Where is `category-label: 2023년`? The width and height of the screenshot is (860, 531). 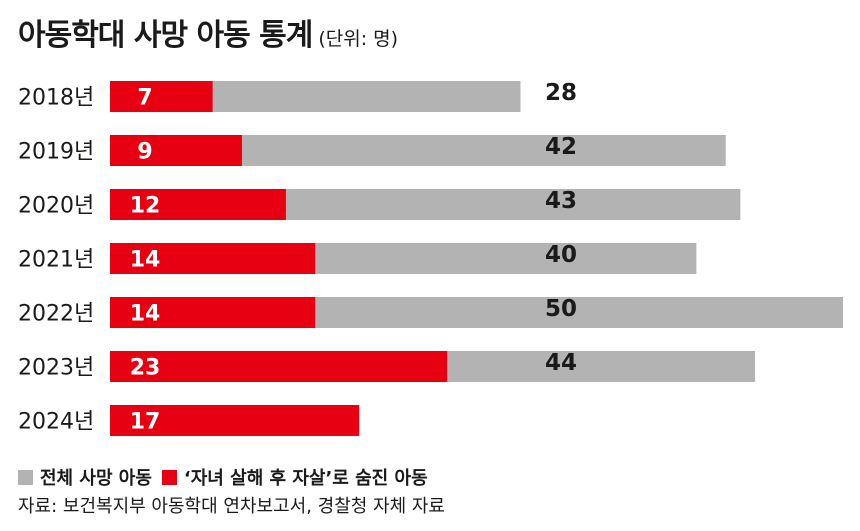
category-label: 2023년 is located at coordinates (56, 368).